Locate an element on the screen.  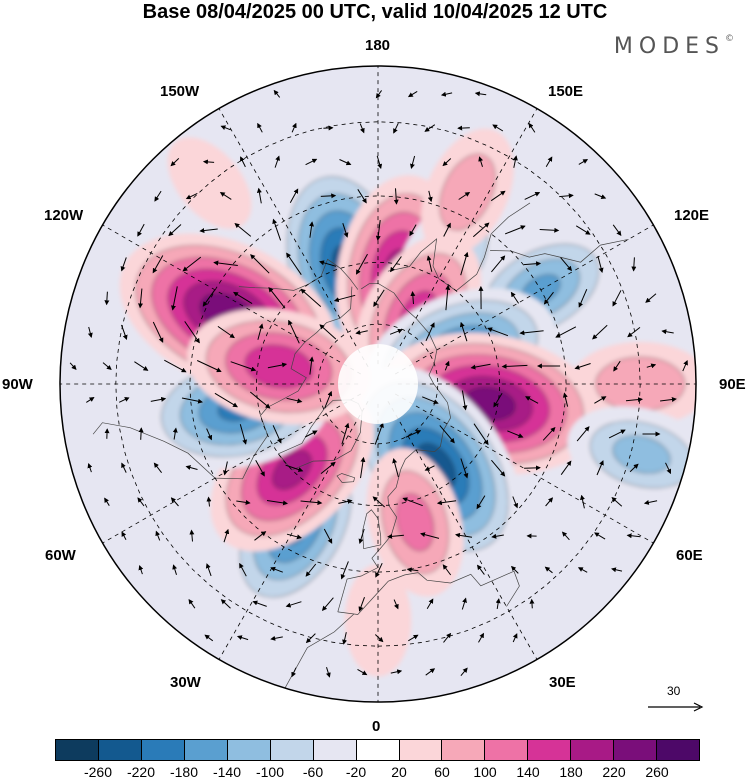
lon-label-120w: 120W is located at coordinates (64, 215).